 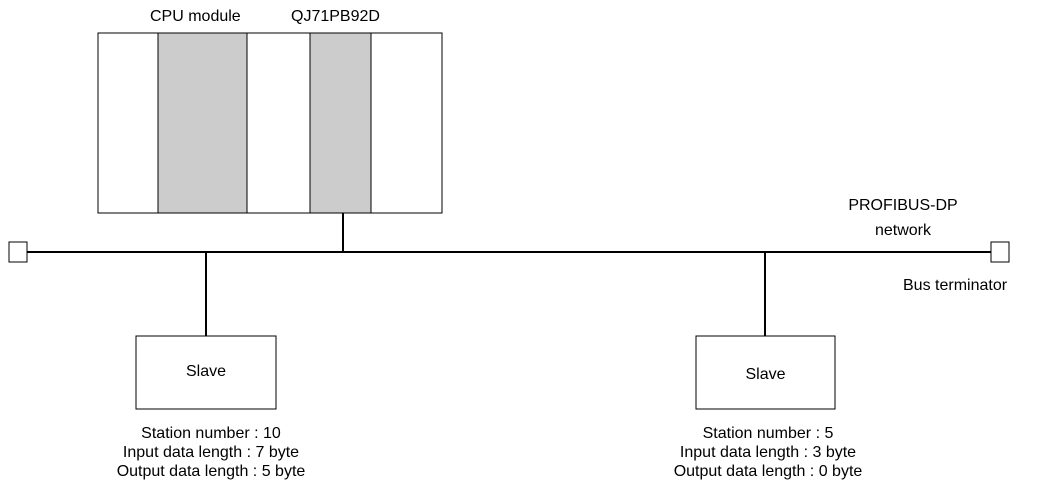 What do you see at coordinates (903, 205) in the screenshot?
I see `network-name-line1: PROFIBUS-DP` at bounding box center [903, 205].